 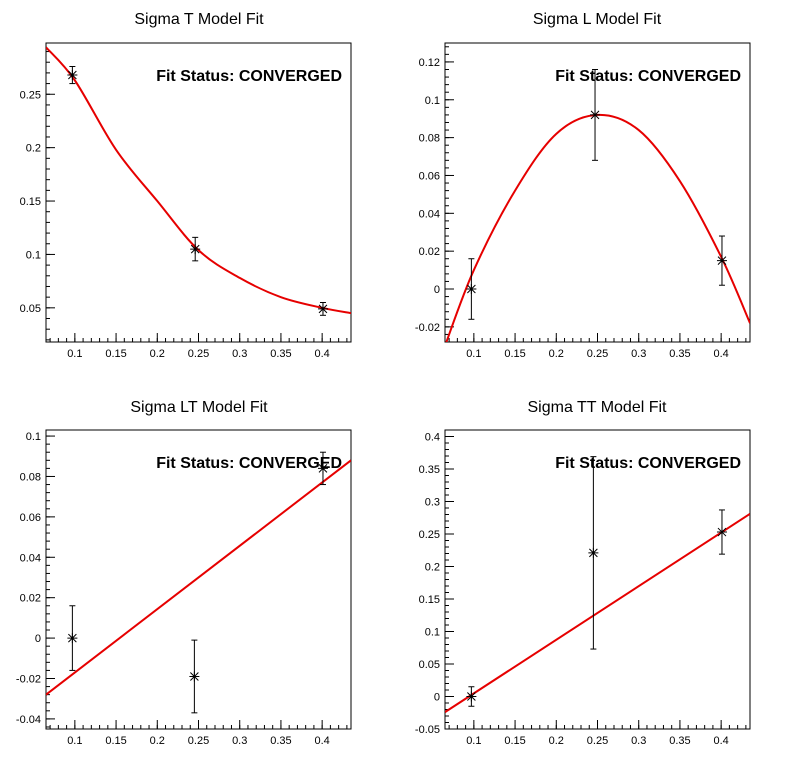 What do you see at coordinates (429, 63) in the screenshot?
I see `y-tick-label: 0.12` at bounding box center [429, 63].